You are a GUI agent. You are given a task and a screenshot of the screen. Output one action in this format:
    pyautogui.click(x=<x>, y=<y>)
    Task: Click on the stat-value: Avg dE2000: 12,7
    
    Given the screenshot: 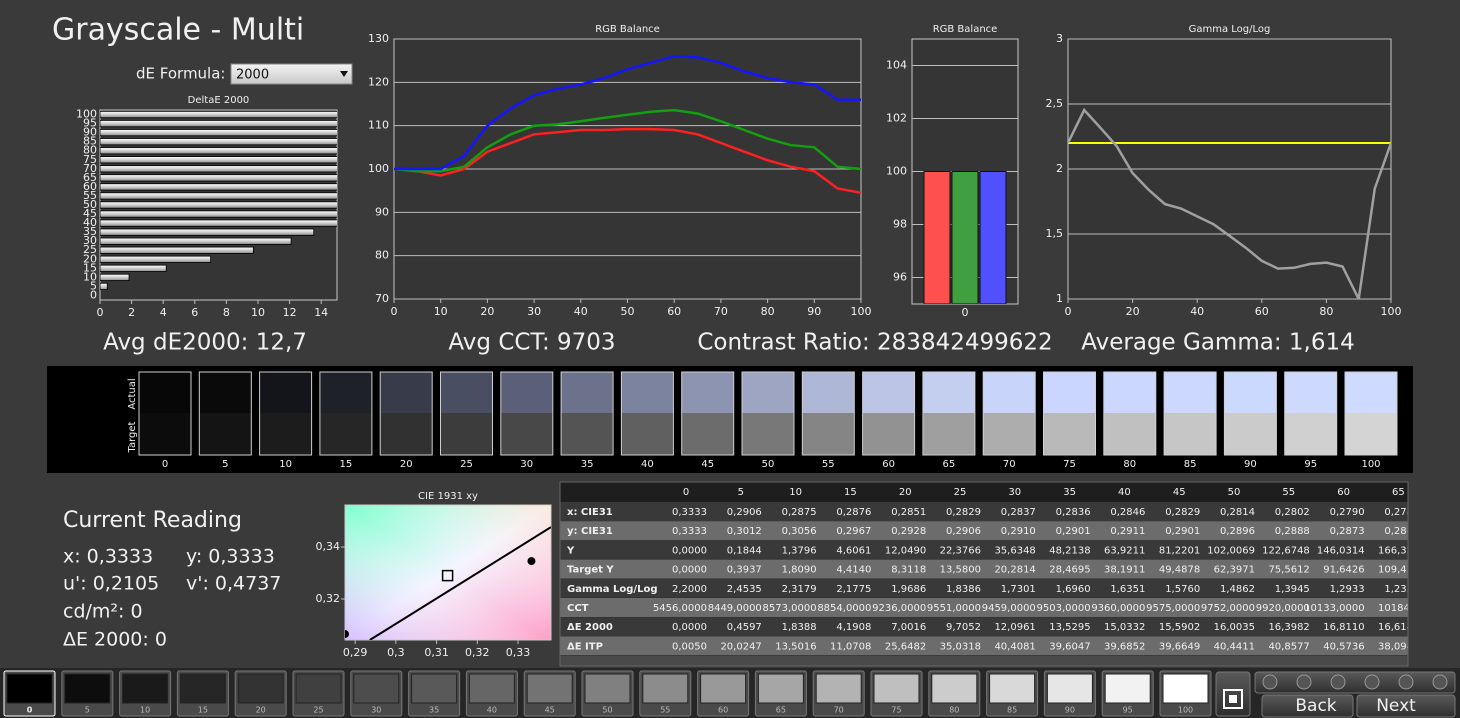 What is the action you would take?
    pyautogui.click(x=205, y=343)
    